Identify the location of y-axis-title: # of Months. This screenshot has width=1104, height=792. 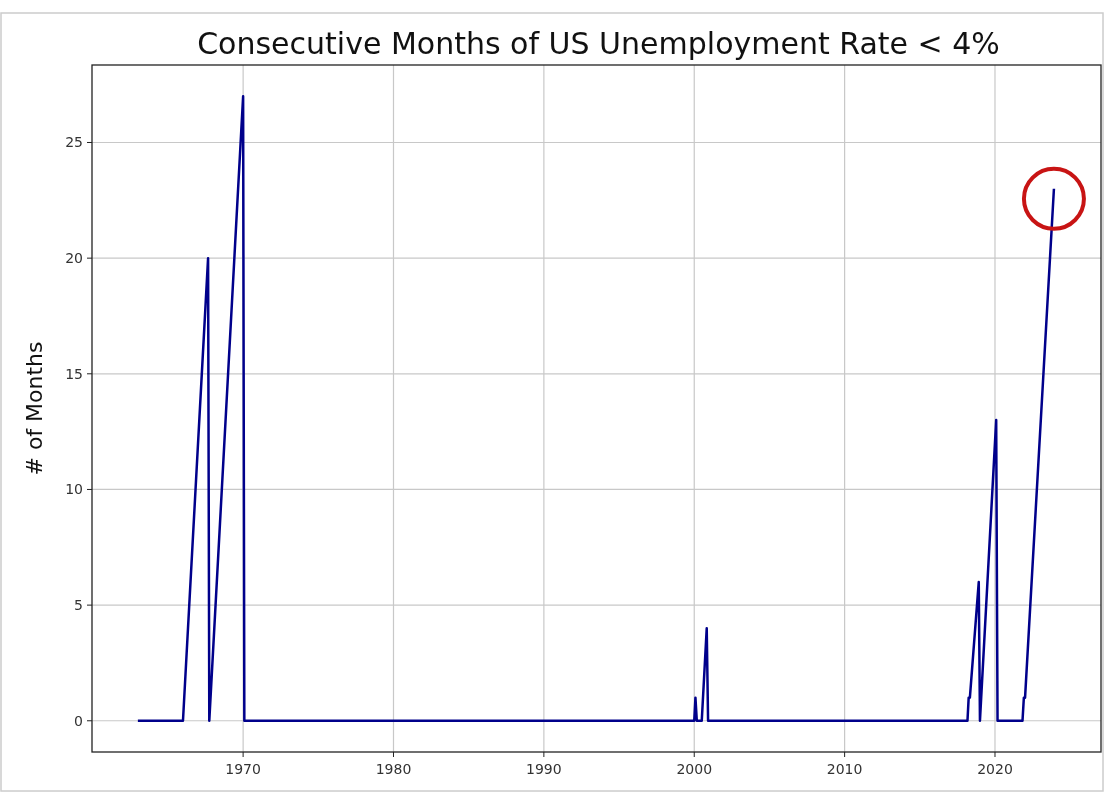
(34, 408).